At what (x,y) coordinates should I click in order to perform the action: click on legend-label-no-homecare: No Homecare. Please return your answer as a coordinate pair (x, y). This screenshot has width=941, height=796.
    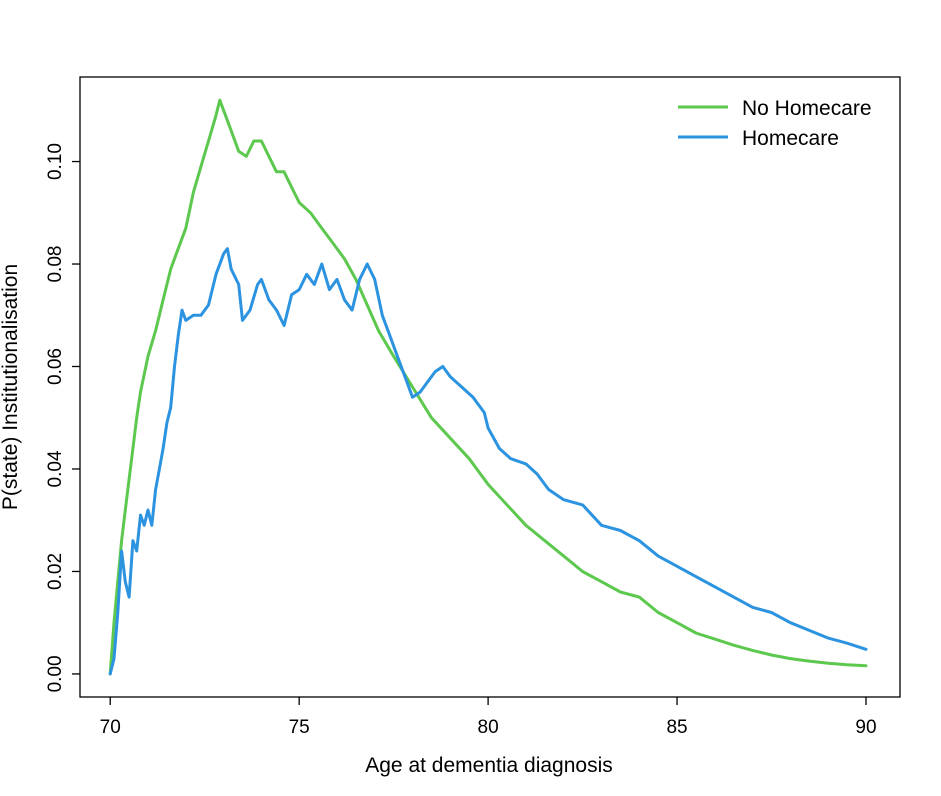
    Looking at the image, I should click on (807, 108).